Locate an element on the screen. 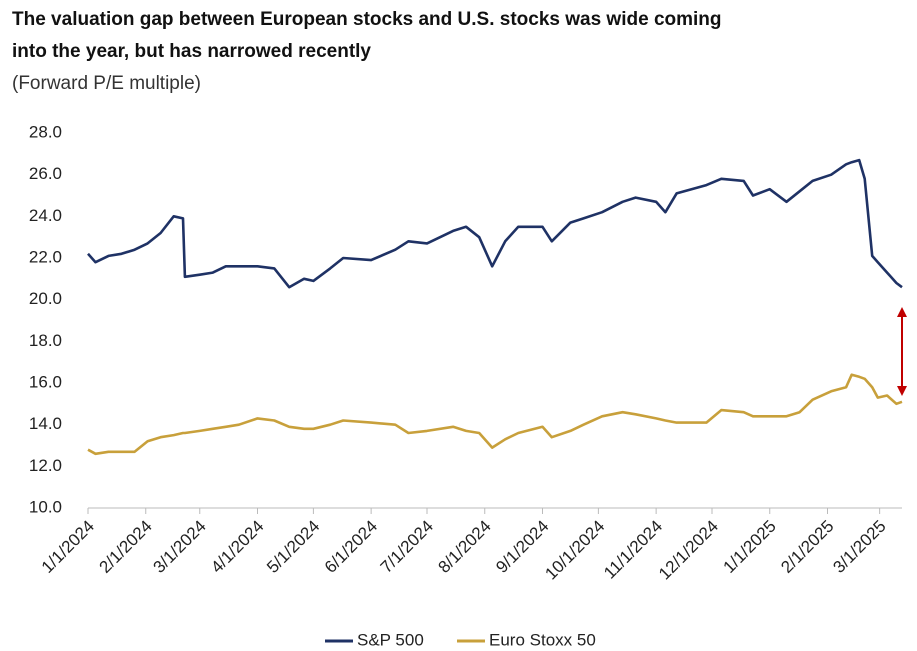 Image resolution: width=917 pixels, height=651 pixels. y-tick-label: 20.0 is located at coordinates (45, 298).